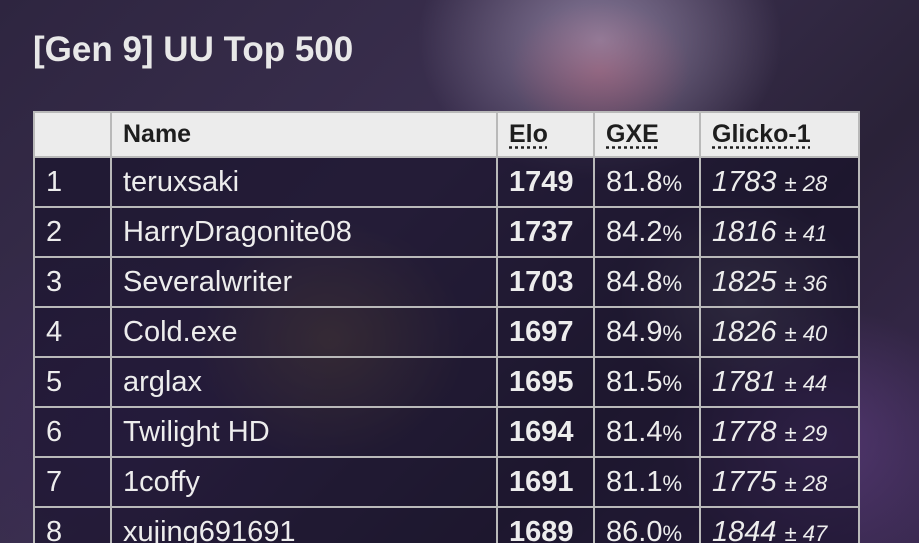 Image resolution: width=919 pixels, height=543 pixels. What do you see at coordinates (761, 134) in the screenshot?
I see `header-glicko-label: Glicko-1` at bounding box center [761, 134].